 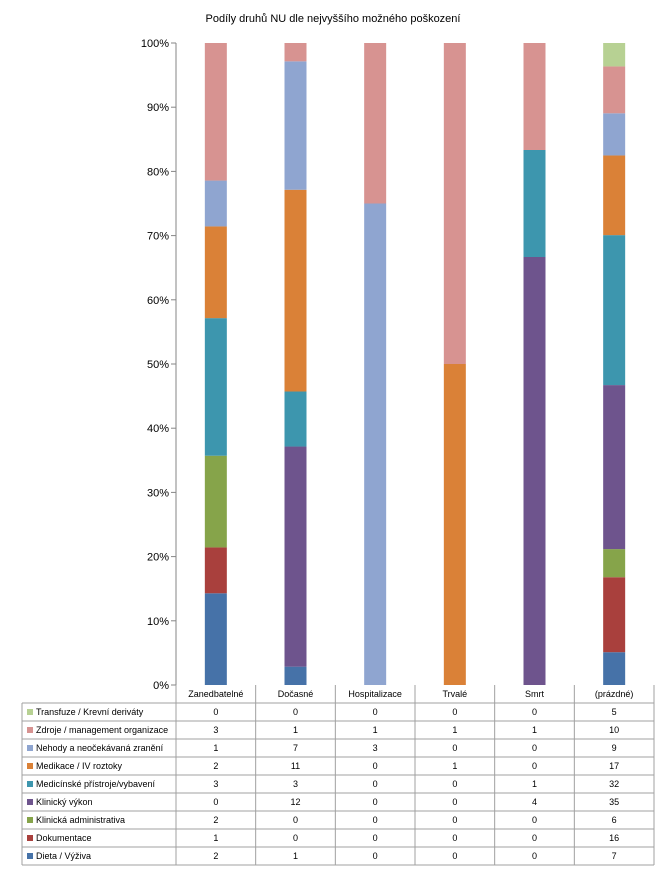 I want to click on x-category-label: Dočasné, so click(x=296, y=694).